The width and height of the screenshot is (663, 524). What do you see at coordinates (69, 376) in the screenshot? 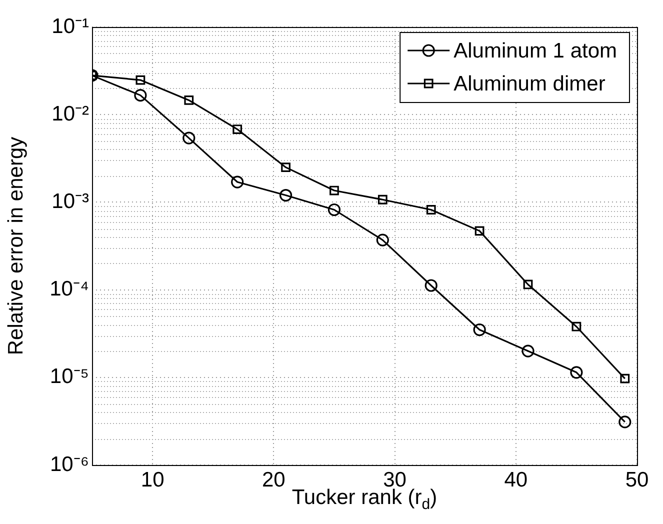
I see `y-tick-label: 10⁻⁵` at bounding box center [69, 376].